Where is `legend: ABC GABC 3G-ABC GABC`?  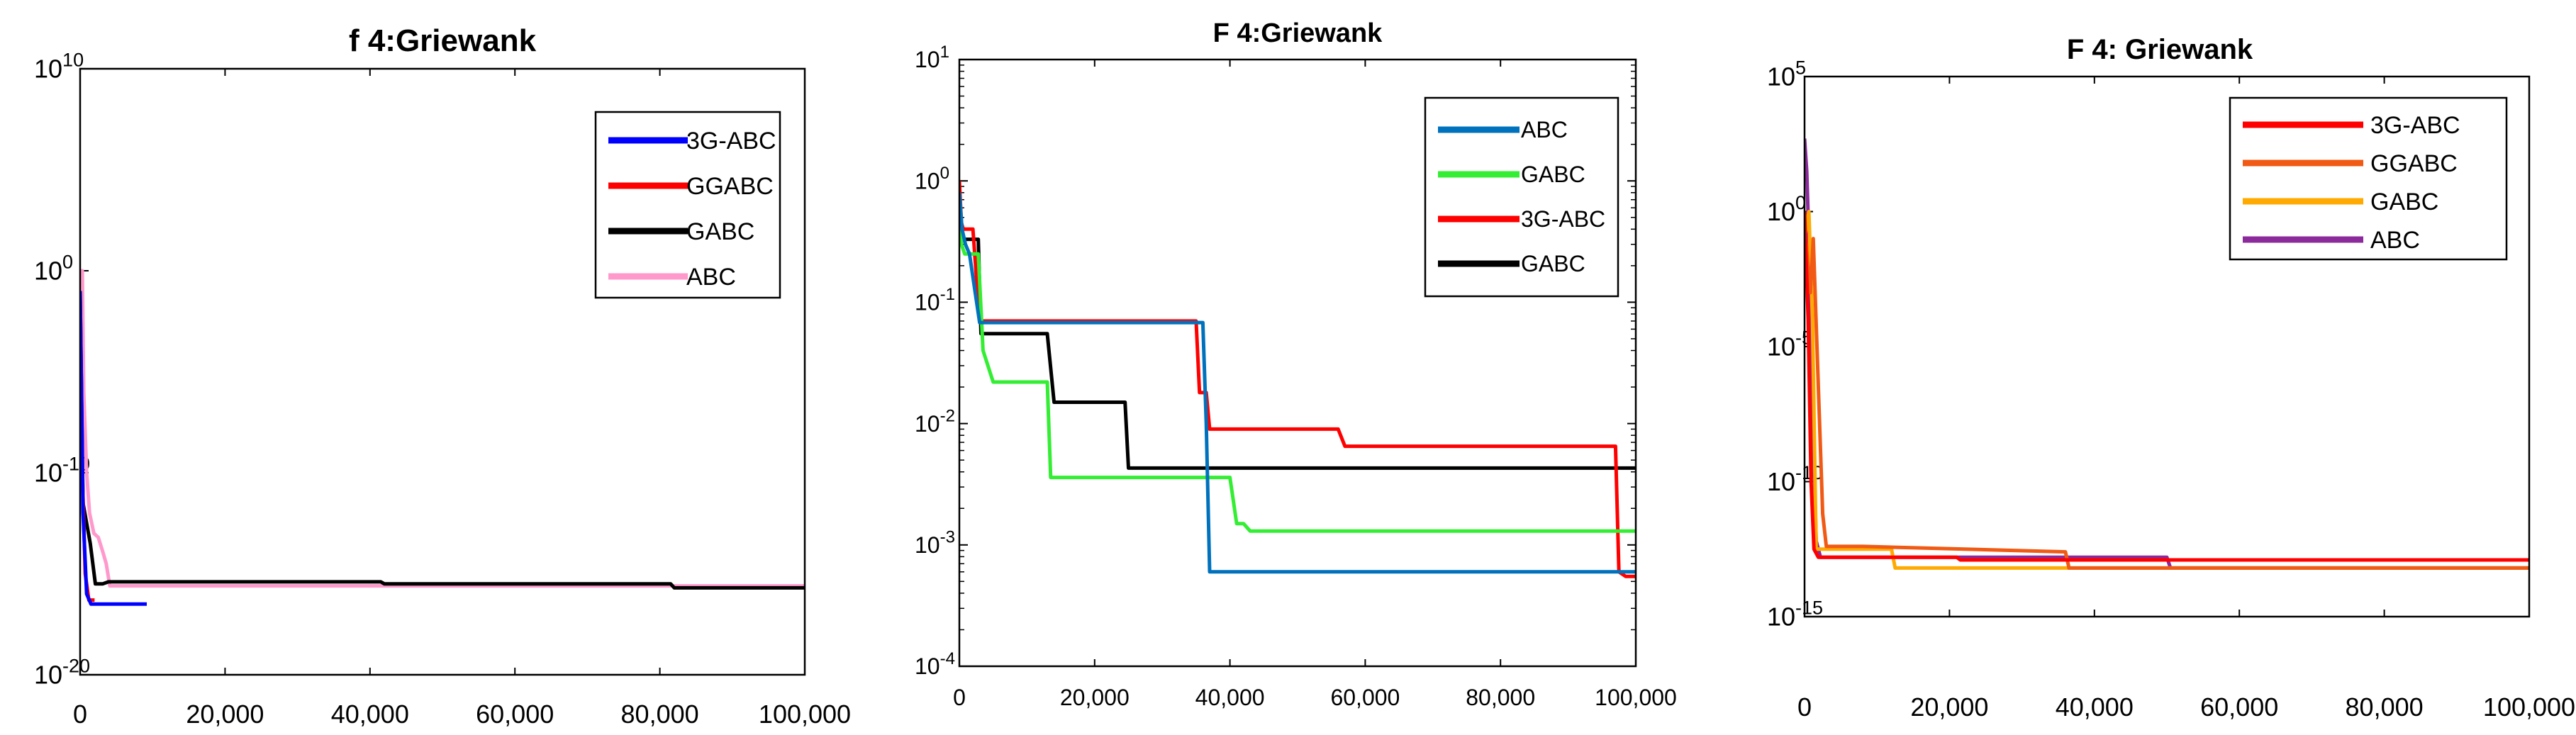
legend: ABC GABC 3G-ABC GABC is located at coordinates (1522, 197).